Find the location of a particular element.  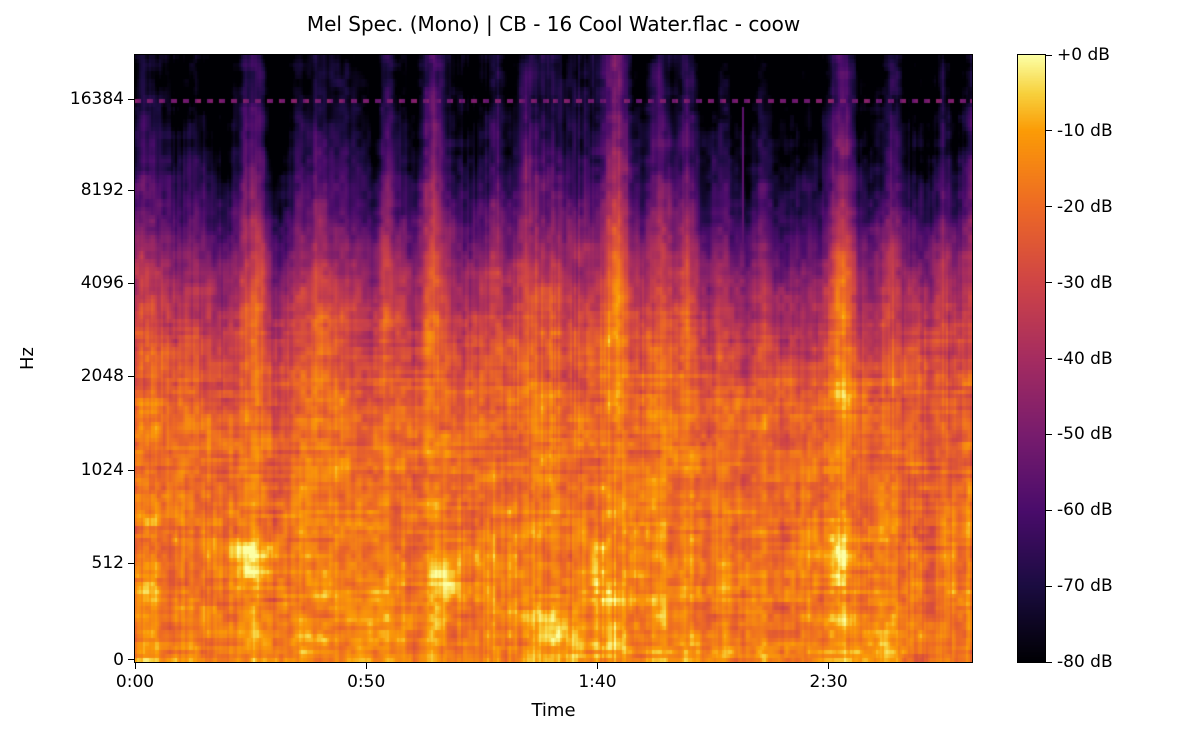

y-tick-label: 512 is located at coordinates (107, 563).